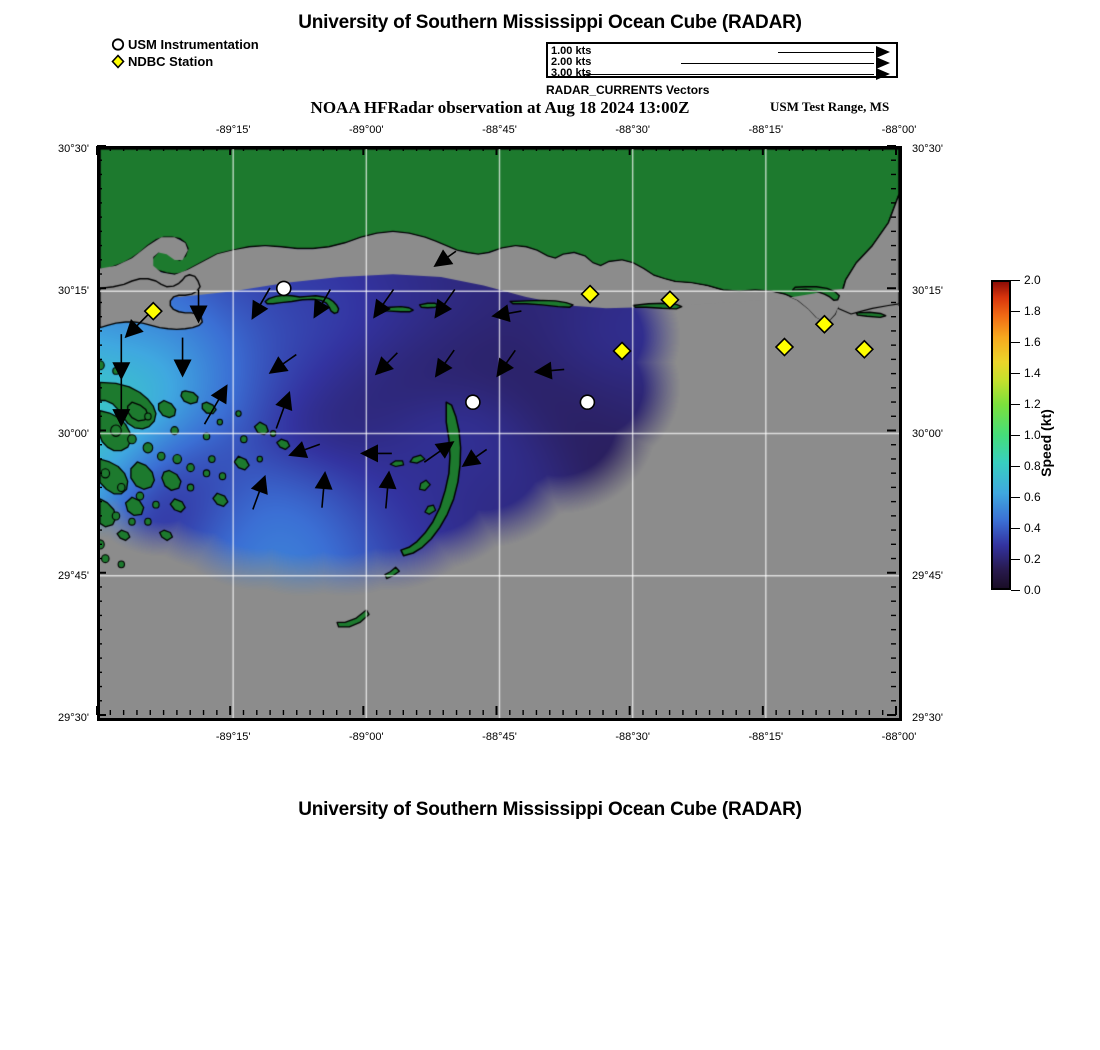 The height and width of the screenshot is (1050, 1100). What do you see at coordinates (927, 149) in the screenshot?
I see `y-axis-tick-label-right: 30°30'` at bounding box center [927, 149].